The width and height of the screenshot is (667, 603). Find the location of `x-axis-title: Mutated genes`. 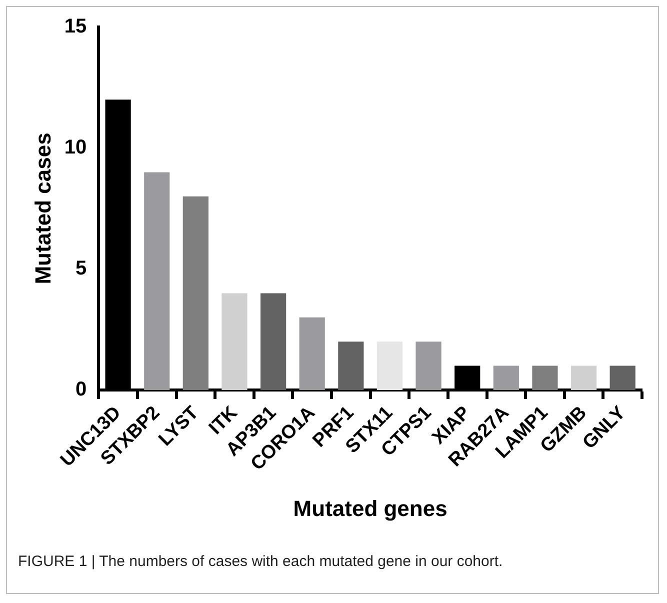

x-axis-title: Mutated genes is located at coordinates (370, 508).